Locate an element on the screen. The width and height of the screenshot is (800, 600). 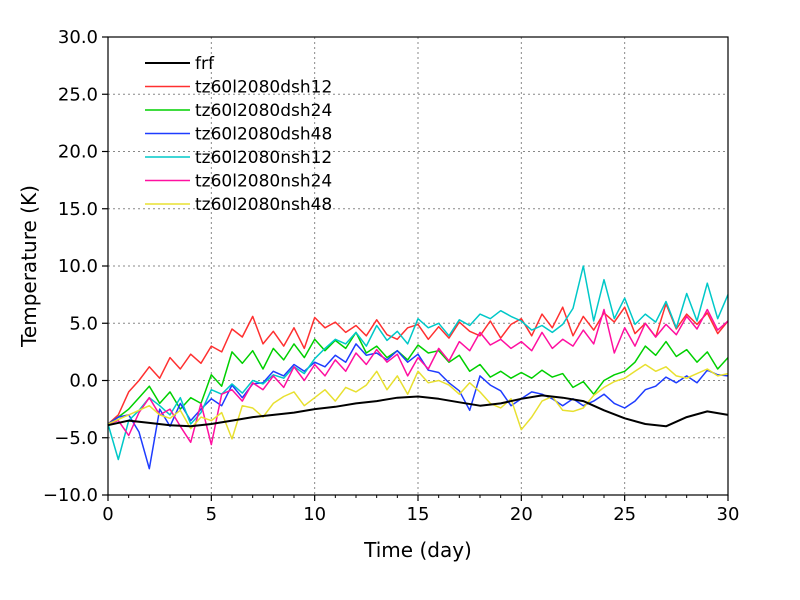
x-tick-label: 25 is located at coordinates (624, 514).